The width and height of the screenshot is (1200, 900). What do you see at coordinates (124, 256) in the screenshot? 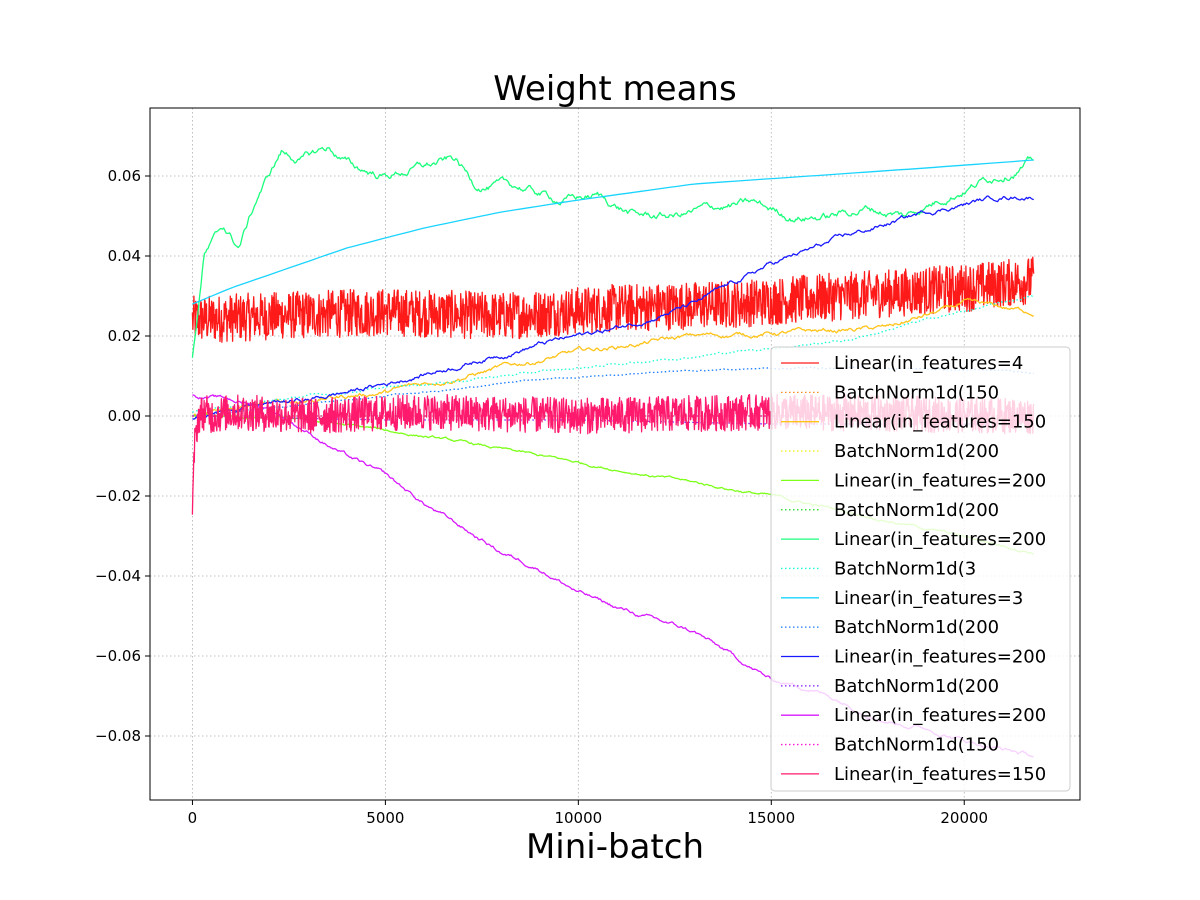
I see `y-tick-label: 0.04` at bounding box center [124, 256].